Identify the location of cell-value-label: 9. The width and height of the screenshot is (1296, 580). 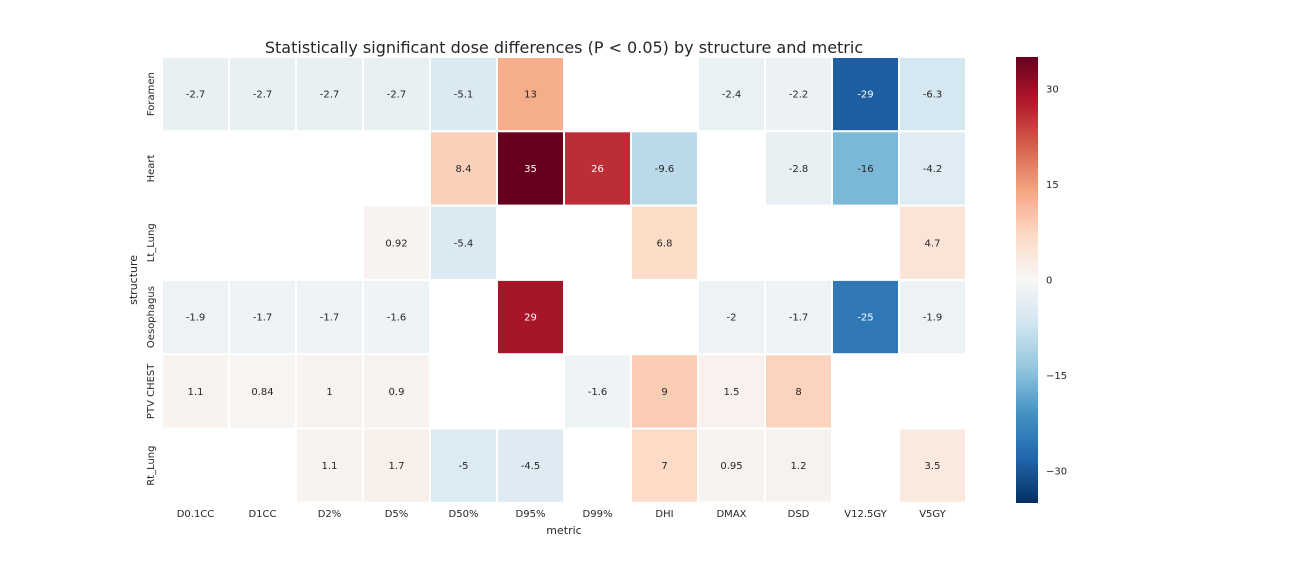
(664, 392).